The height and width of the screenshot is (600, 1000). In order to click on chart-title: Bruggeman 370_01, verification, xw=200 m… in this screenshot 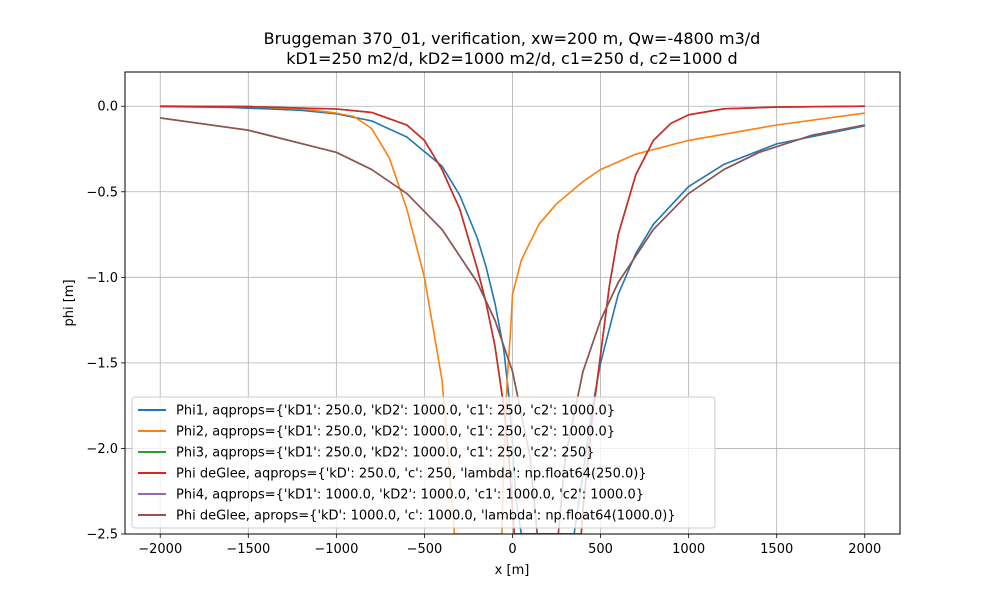, I will do `click(512, 39)`.